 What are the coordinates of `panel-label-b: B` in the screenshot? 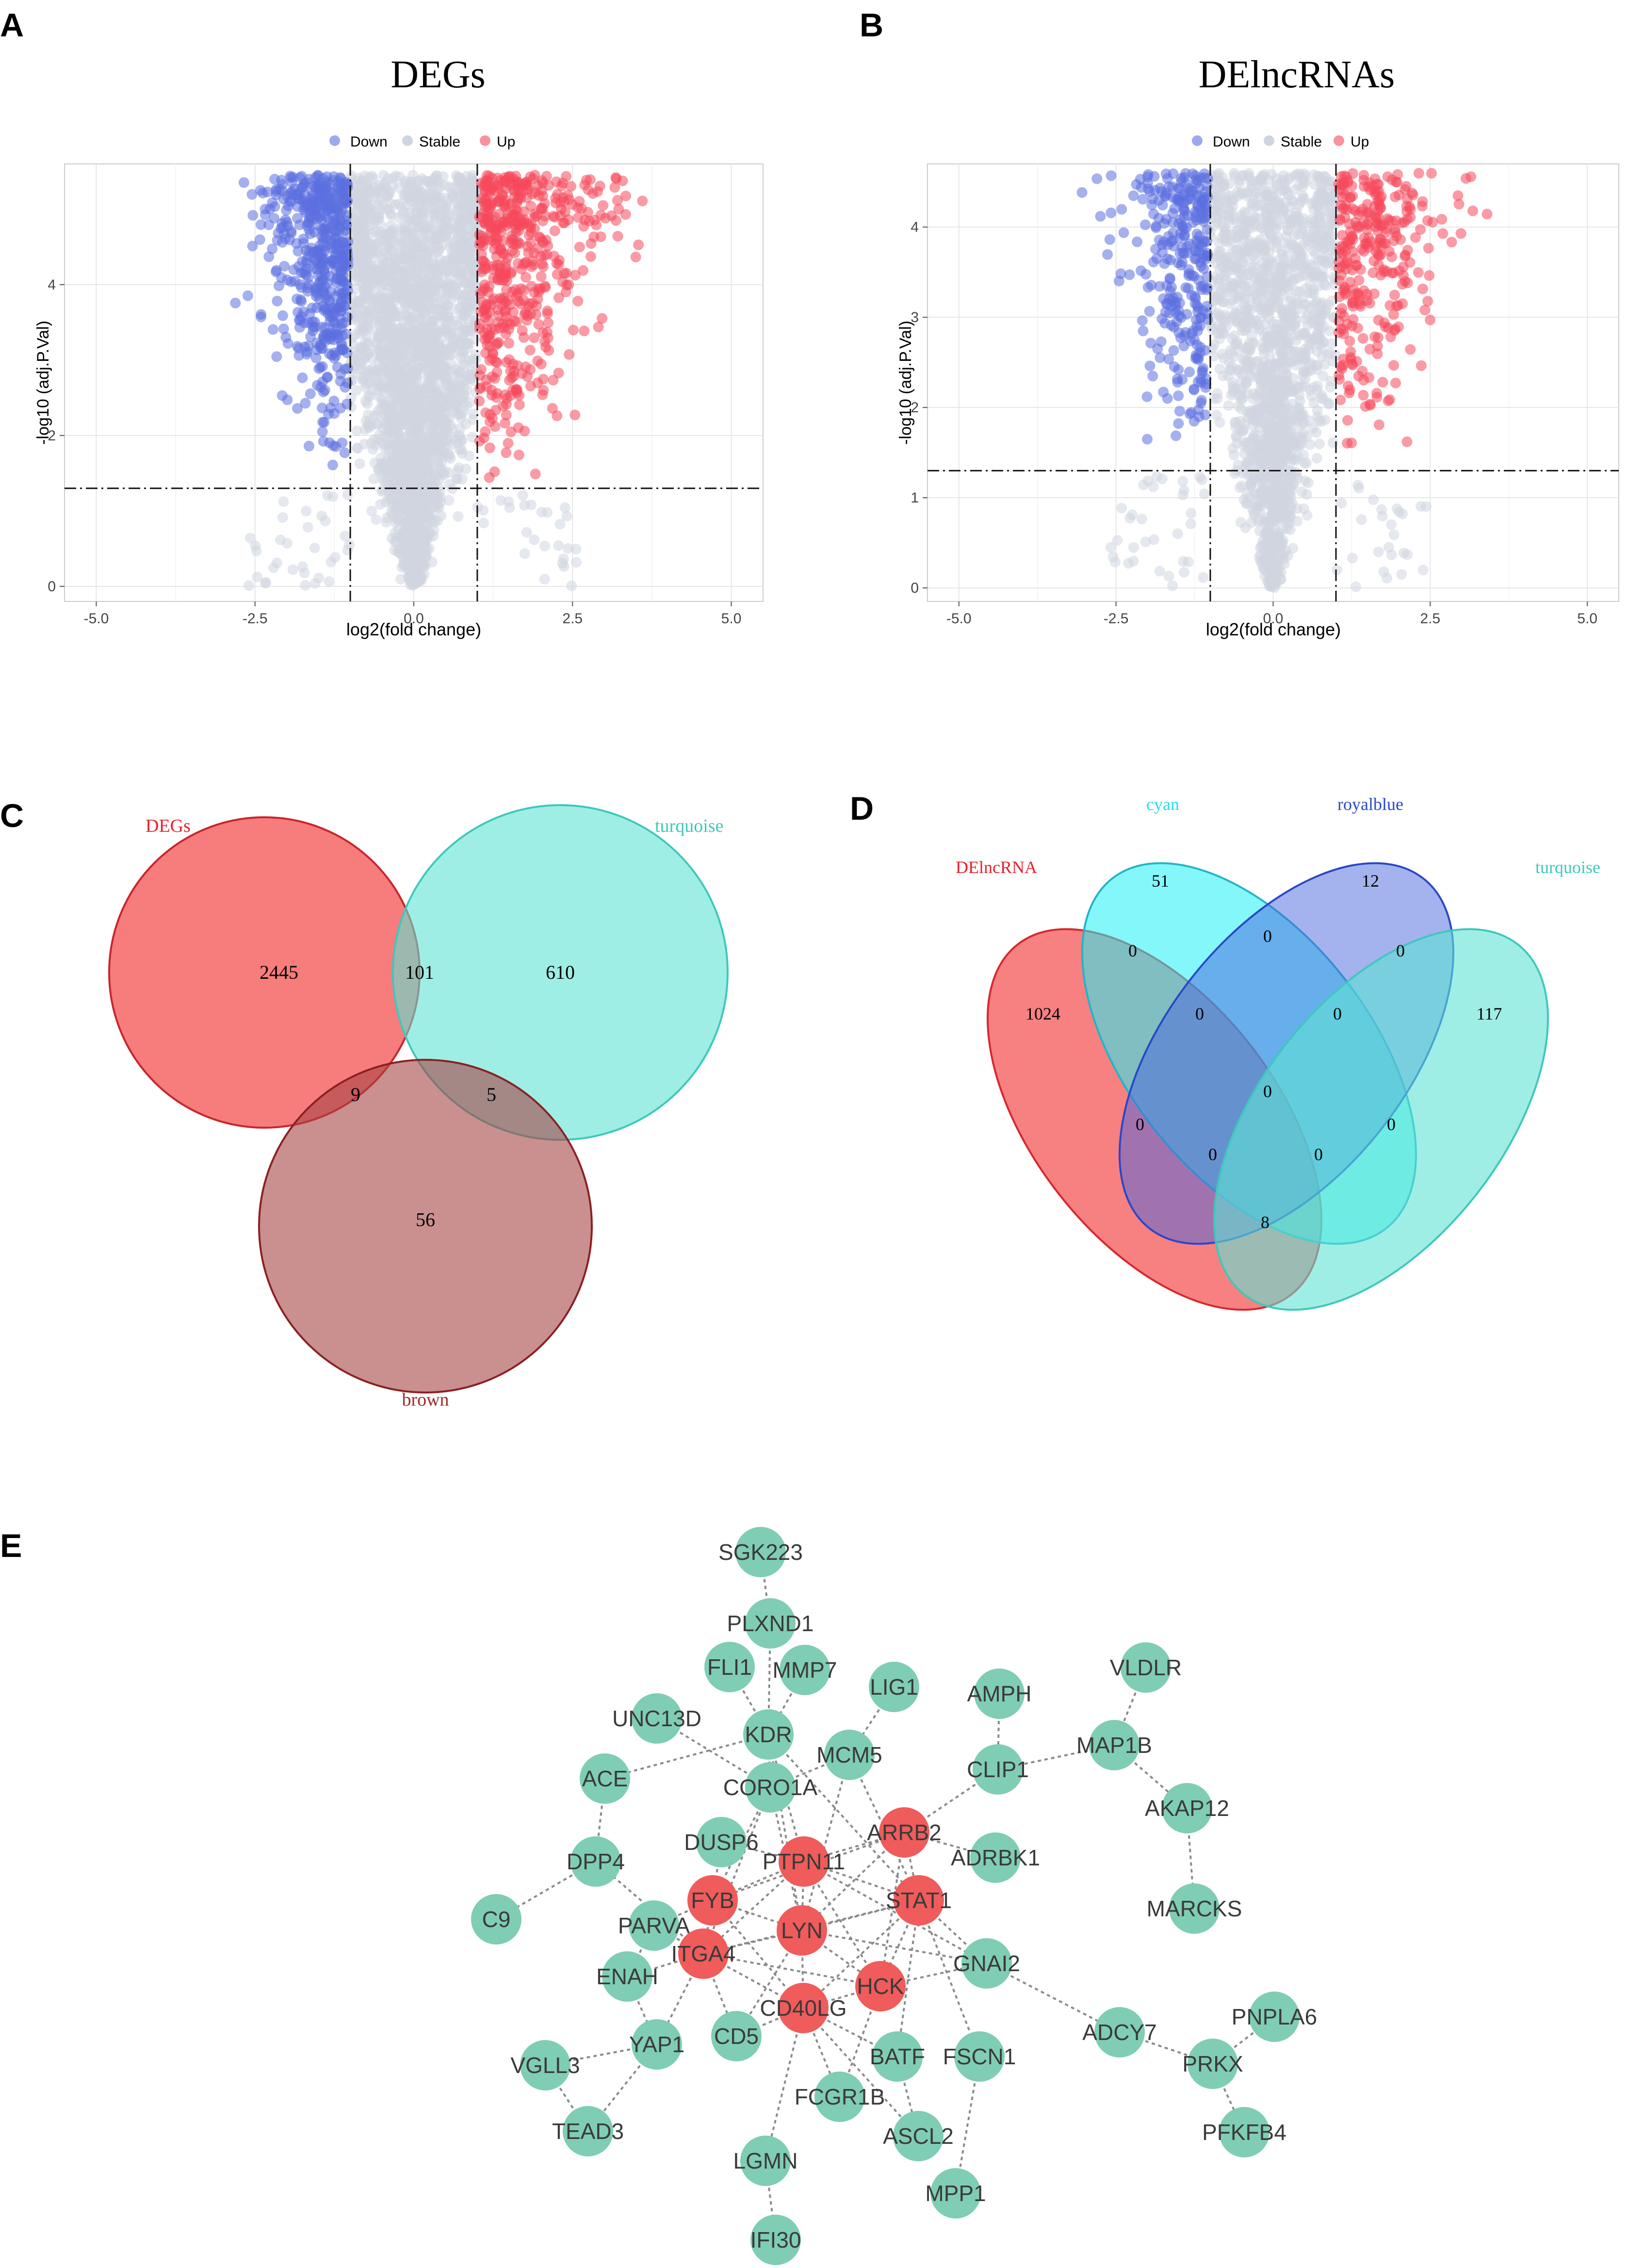 It's located at (872, 25).